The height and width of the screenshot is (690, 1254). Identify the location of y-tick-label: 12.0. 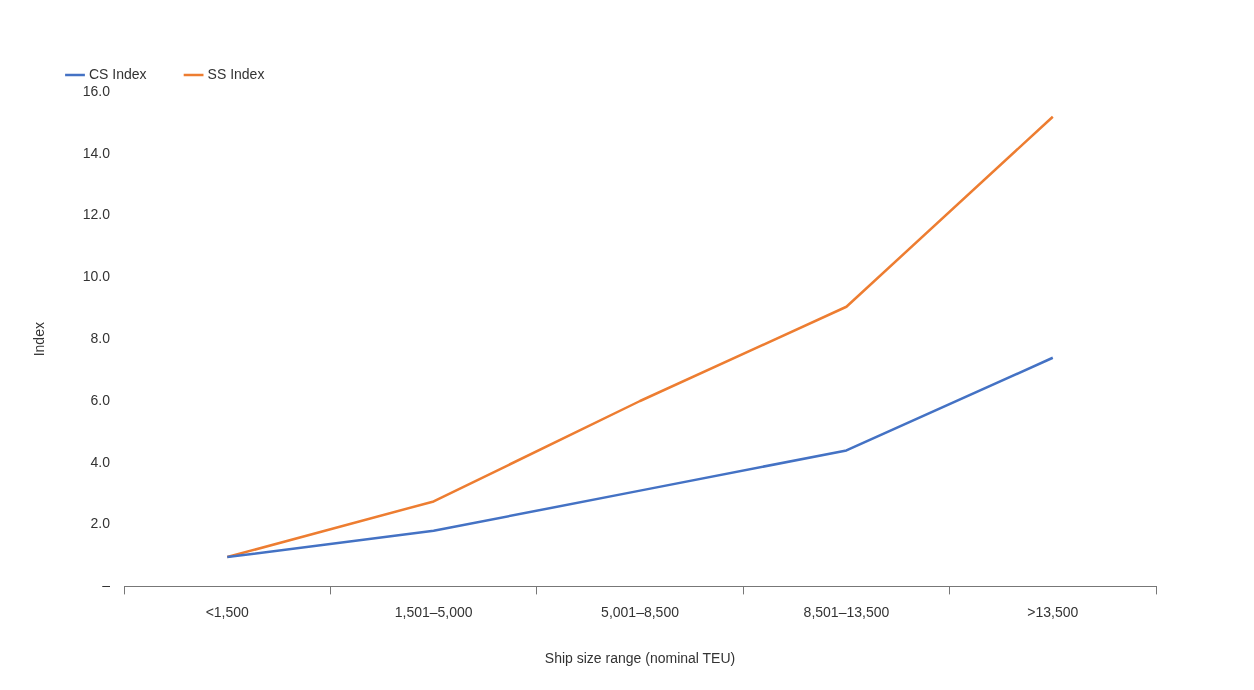
(96, 214).